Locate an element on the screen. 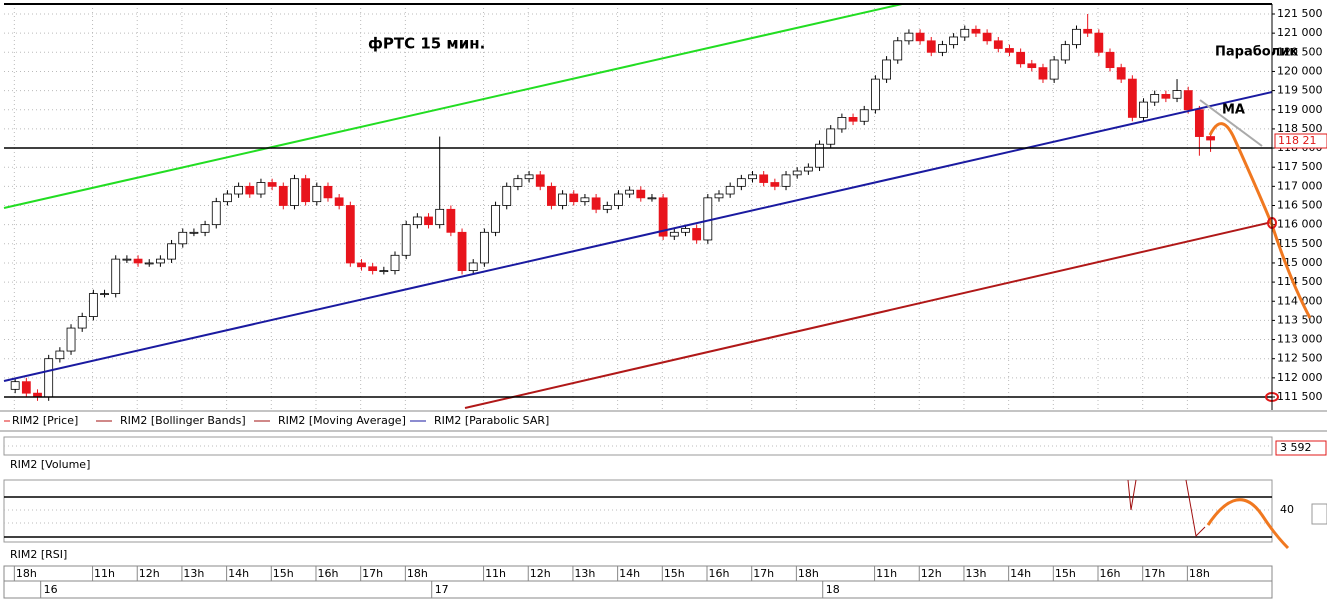 This screenshot has width=1327, height=601. y-tick-label: 120 500 is located at coordinates (1300, 51).